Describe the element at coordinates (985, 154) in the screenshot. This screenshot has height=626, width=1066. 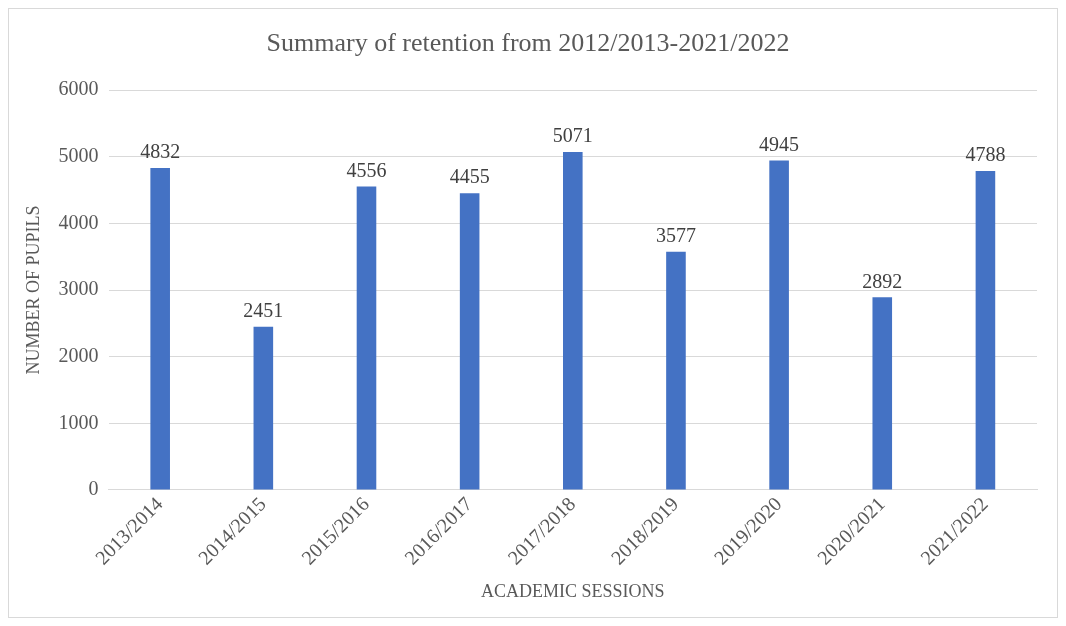
I see `data-label: 4788` at that location.